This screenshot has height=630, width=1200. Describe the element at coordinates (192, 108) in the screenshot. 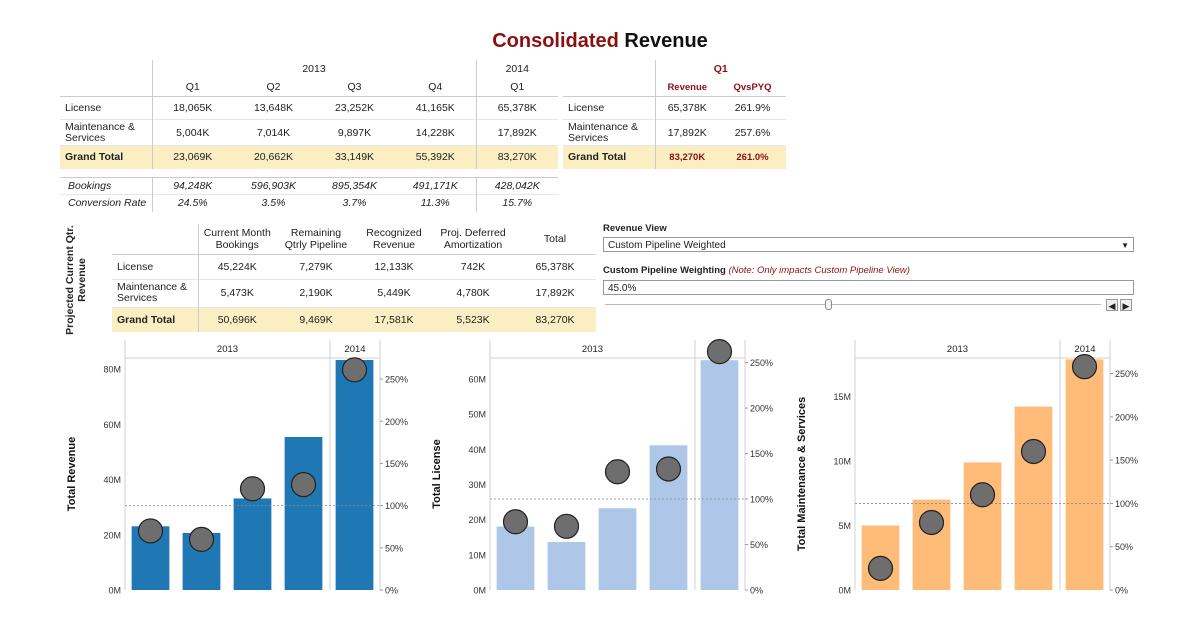

I see `table-cell: 18,065K` at that location.